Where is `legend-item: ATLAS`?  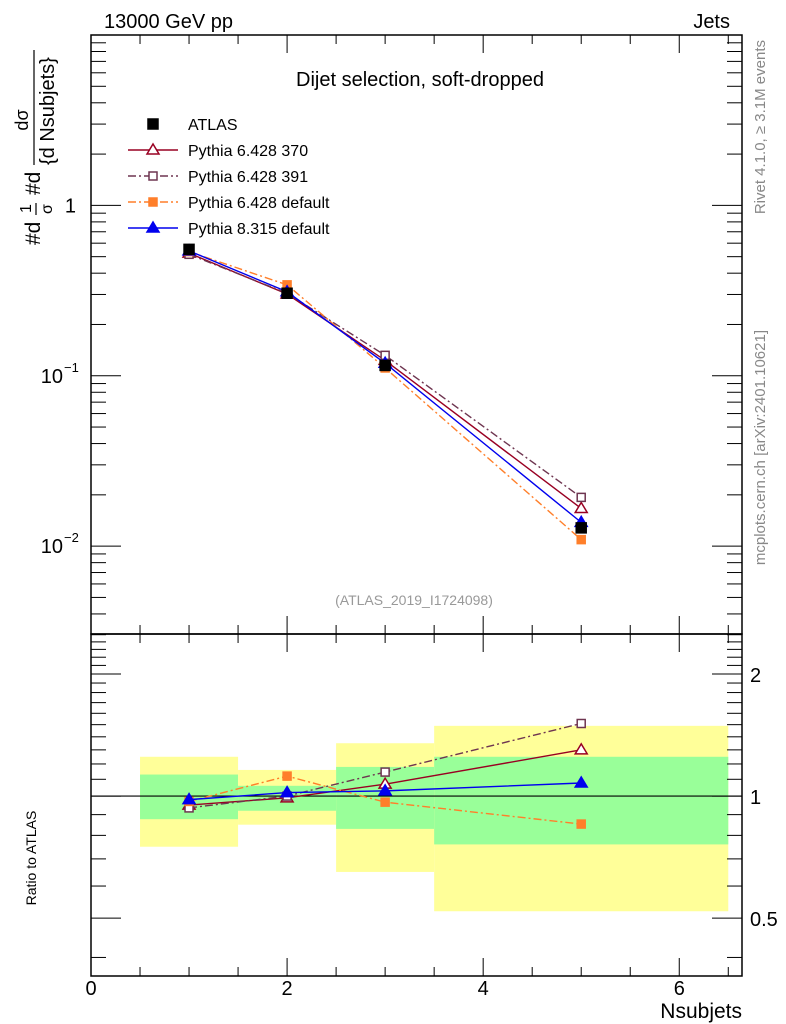 legend-item: ATLAS is located at coordinates (192, 125).